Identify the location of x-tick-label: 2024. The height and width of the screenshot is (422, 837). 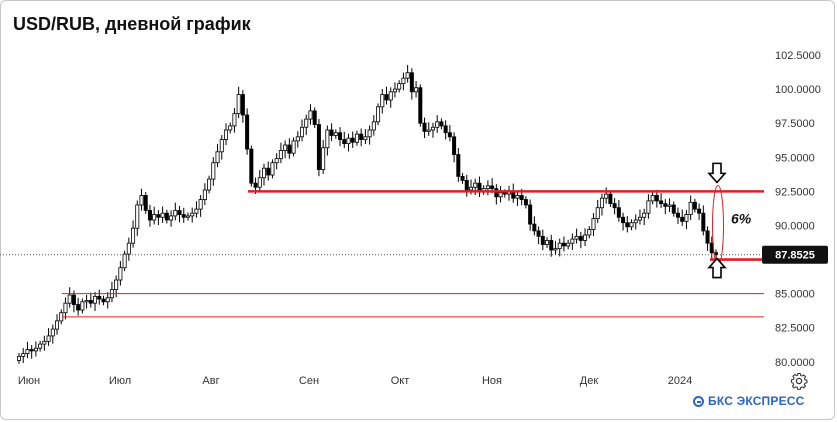
(680, 381).